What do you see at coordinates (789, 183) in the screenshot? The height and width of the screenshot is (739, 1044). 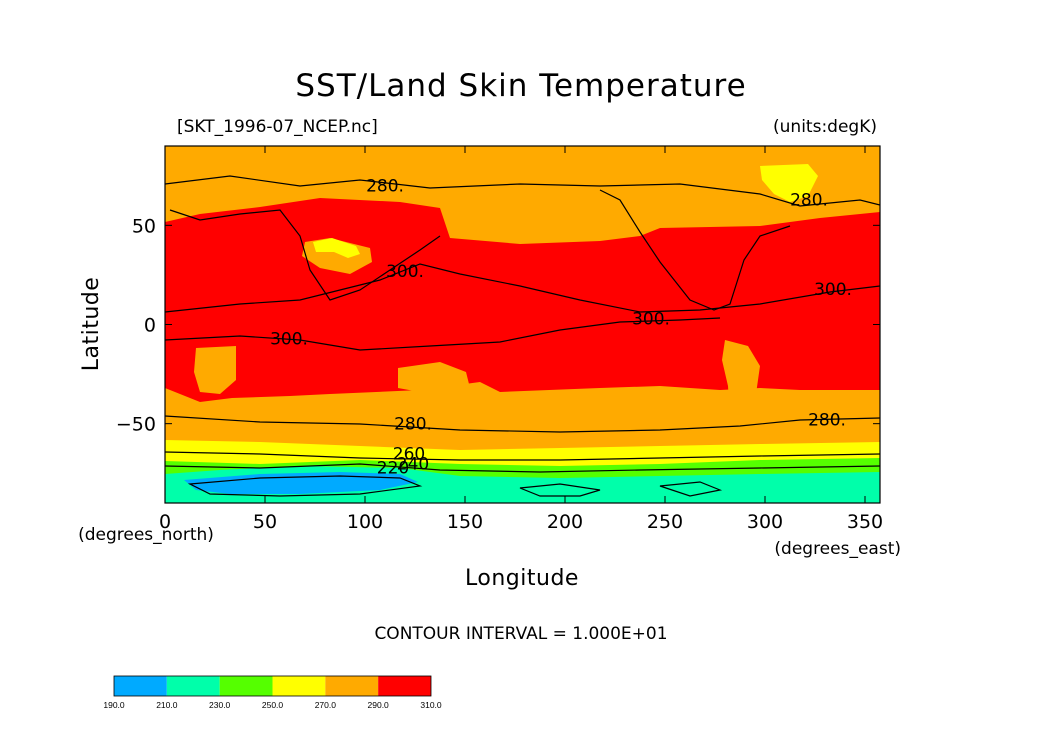 I see `region-greenland-yellow` at bounding box center [789, 183].